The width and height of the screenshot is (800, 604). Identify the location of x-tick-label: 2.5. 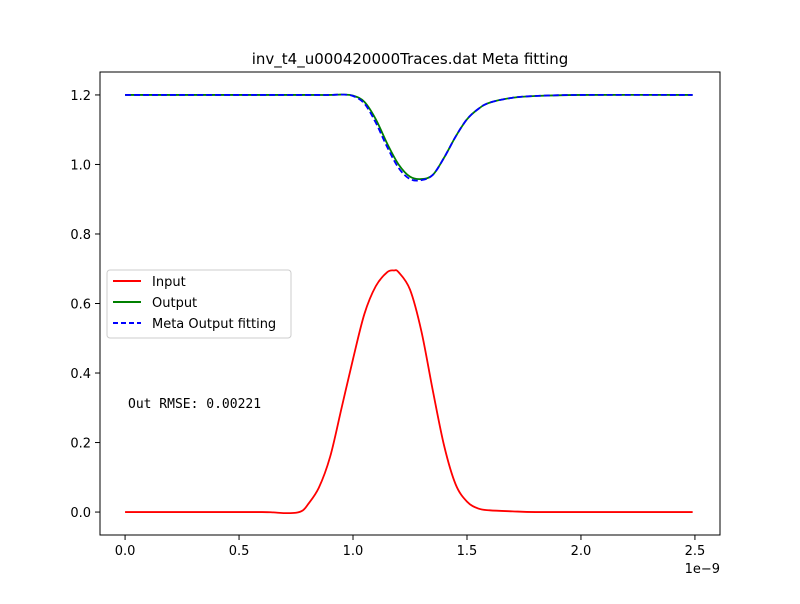
(695, 551).